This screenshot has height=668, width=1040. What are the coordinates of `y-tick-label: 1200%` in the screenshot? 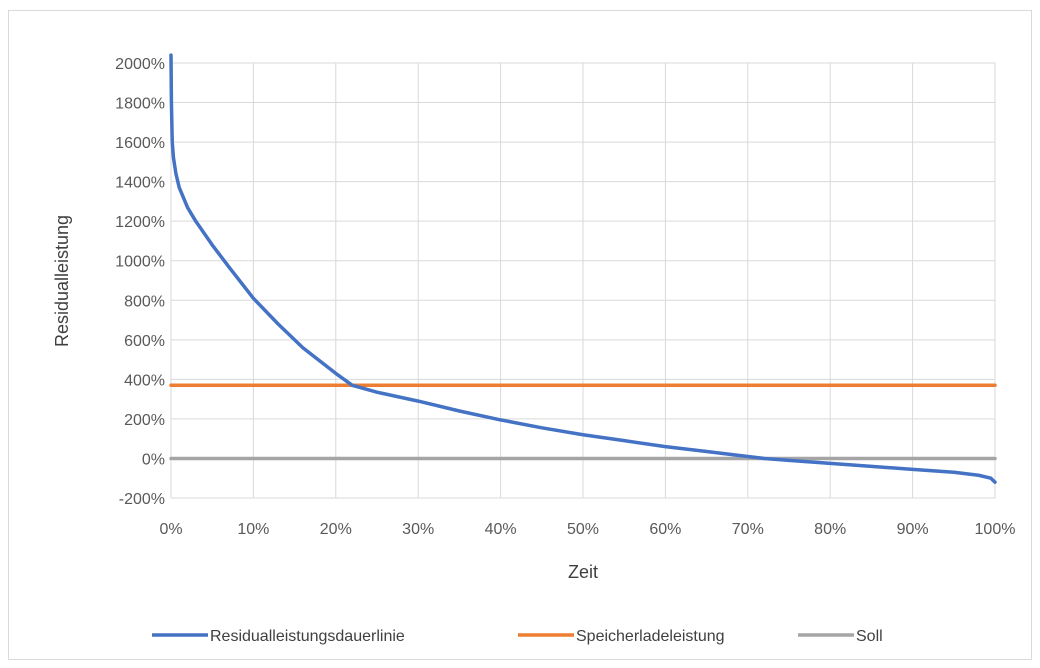 It's located at (140, 222).